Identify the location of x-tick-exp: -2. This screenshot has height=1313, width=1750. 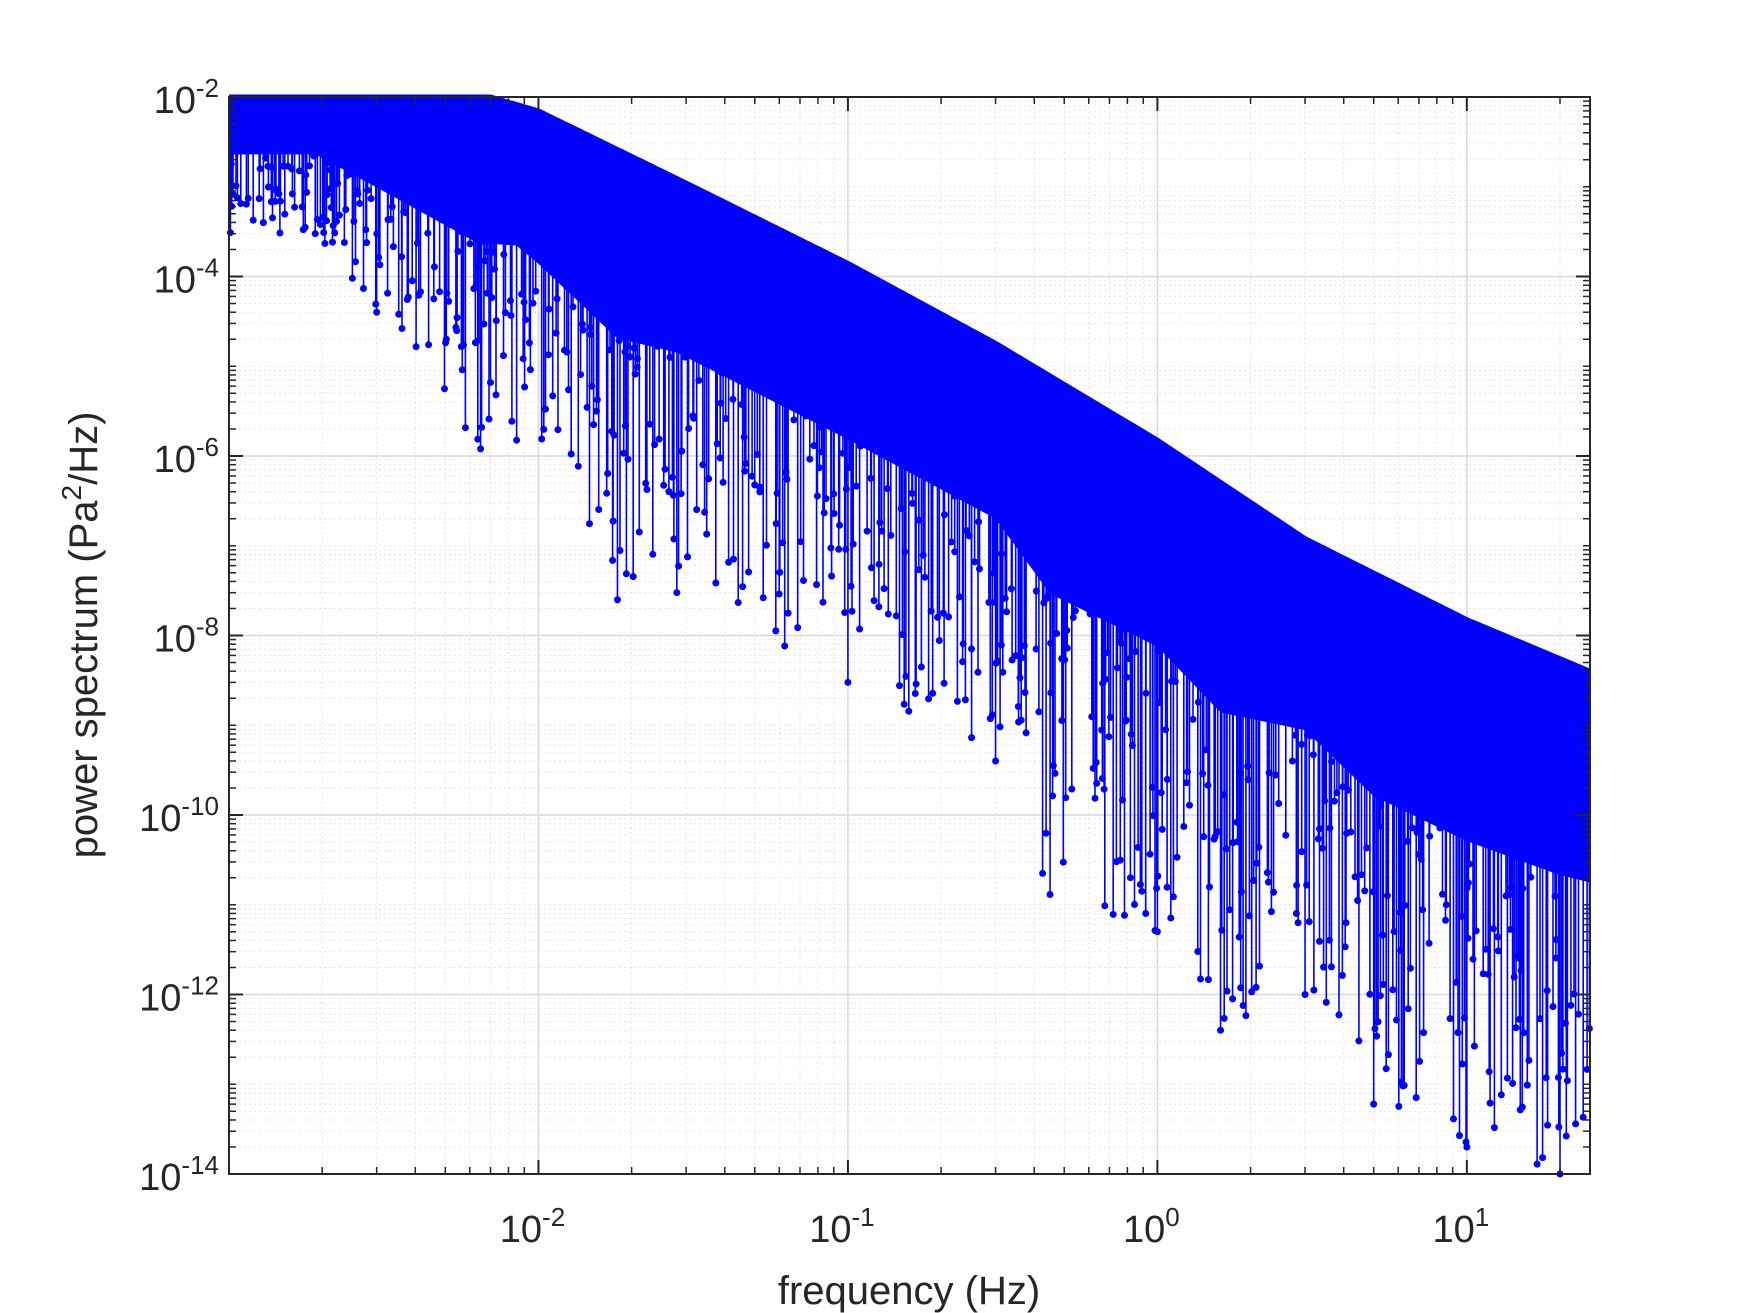
(553, 1217).